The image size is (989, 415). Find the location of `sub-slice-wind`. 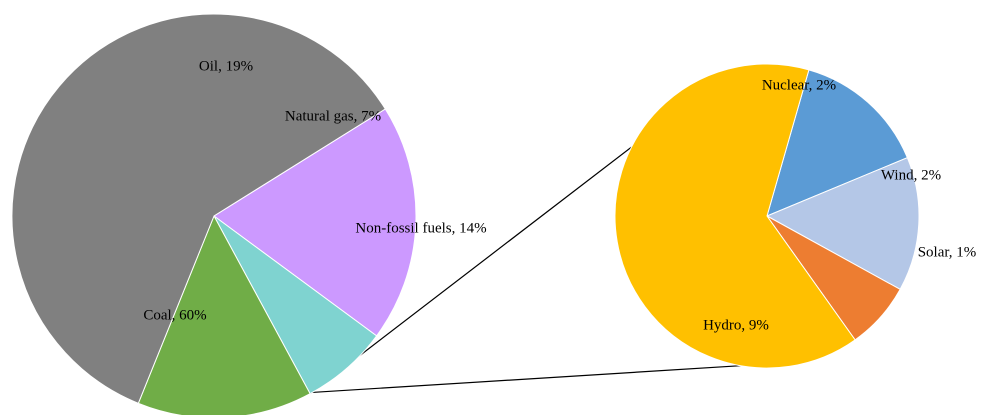

sub-slice-wind is located at coordinates (842, 224).